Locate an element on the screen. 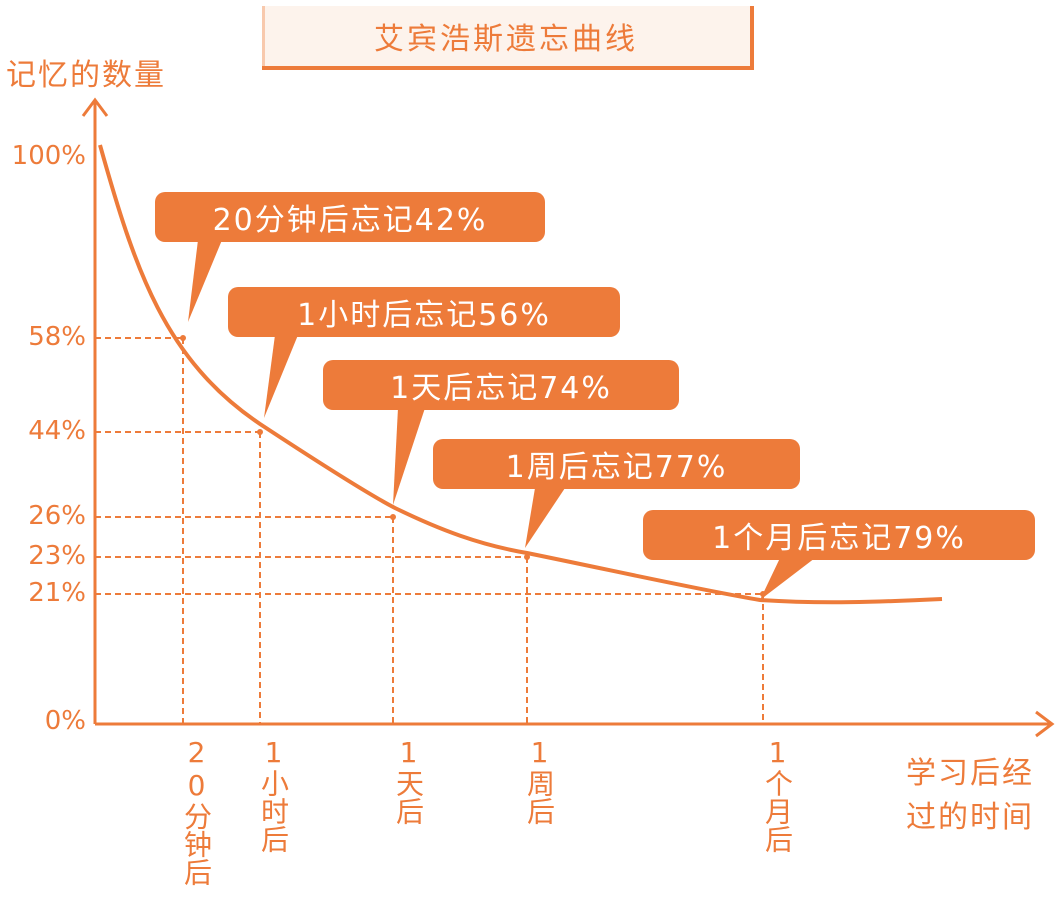  annotation-bubble: 20分钟后忘记42% is located at coordinates (350, 217).